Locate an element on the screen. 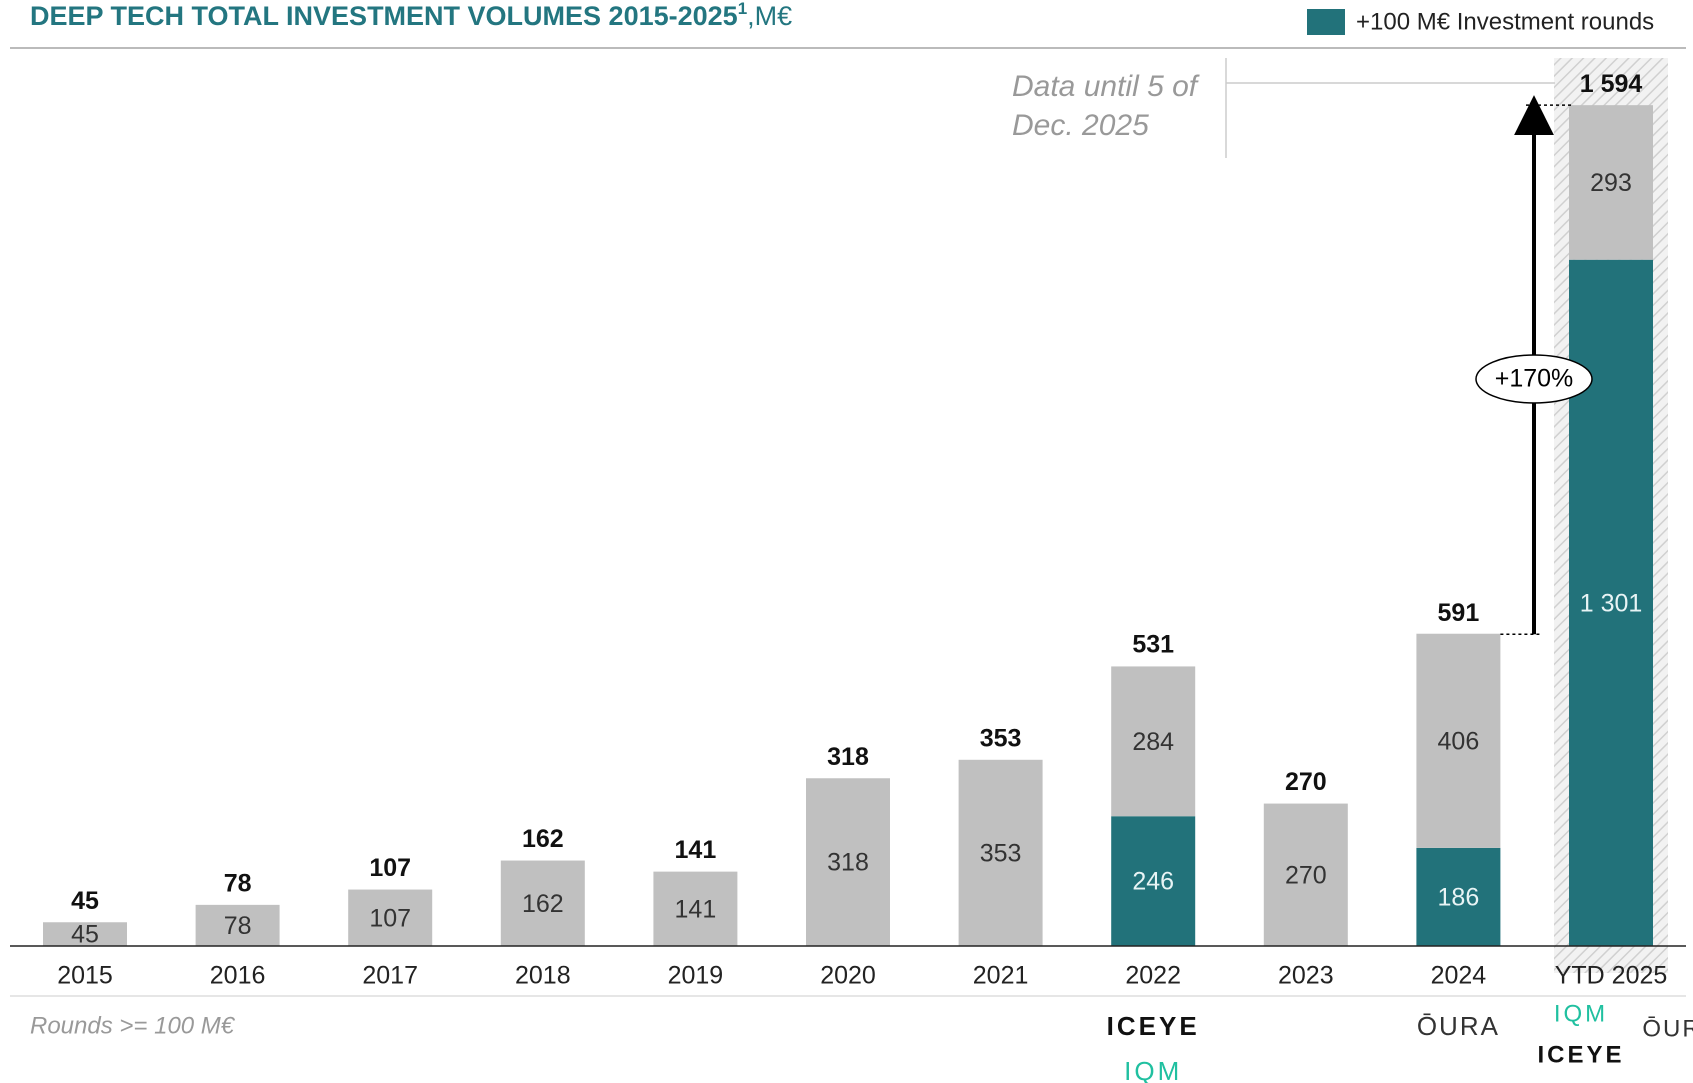 The height and width of the screenshot is (1083, 1693). total-label: 531 is located at coordinates (1153, 645).